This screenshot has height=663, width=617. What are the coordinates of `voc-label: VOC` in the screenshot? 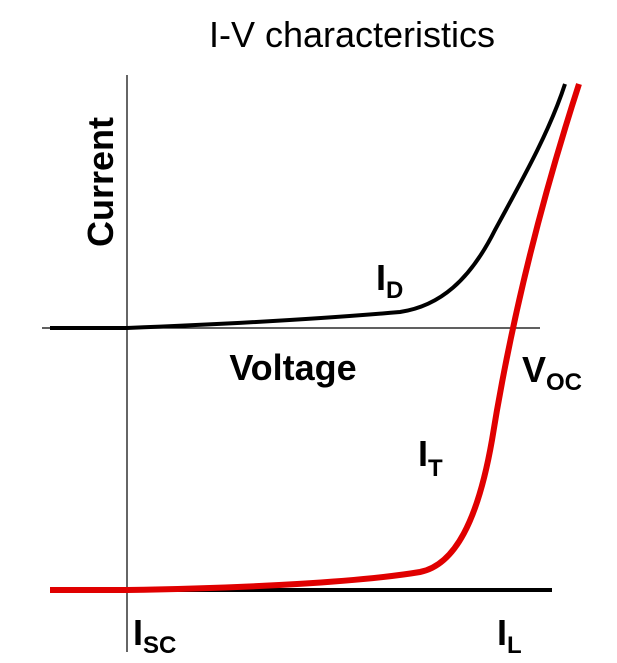 It's located at (552, 372).